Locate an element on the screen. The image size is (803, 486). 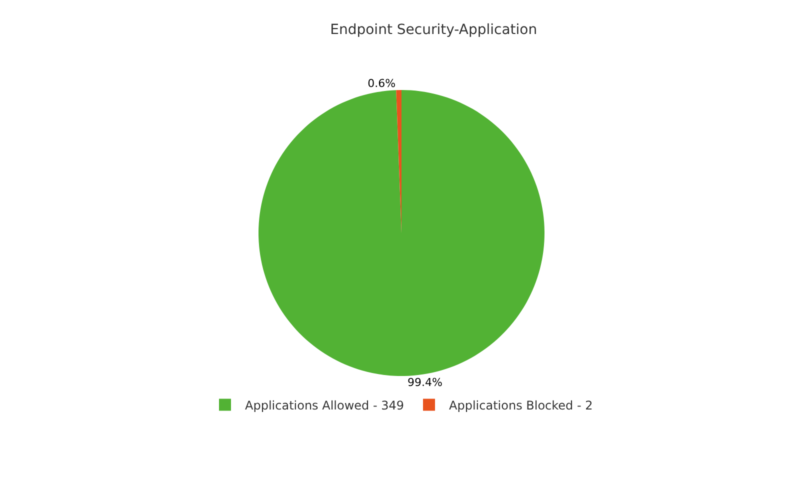
chart-title: Endpoint Security-Application is located at coordinates (434, 30).